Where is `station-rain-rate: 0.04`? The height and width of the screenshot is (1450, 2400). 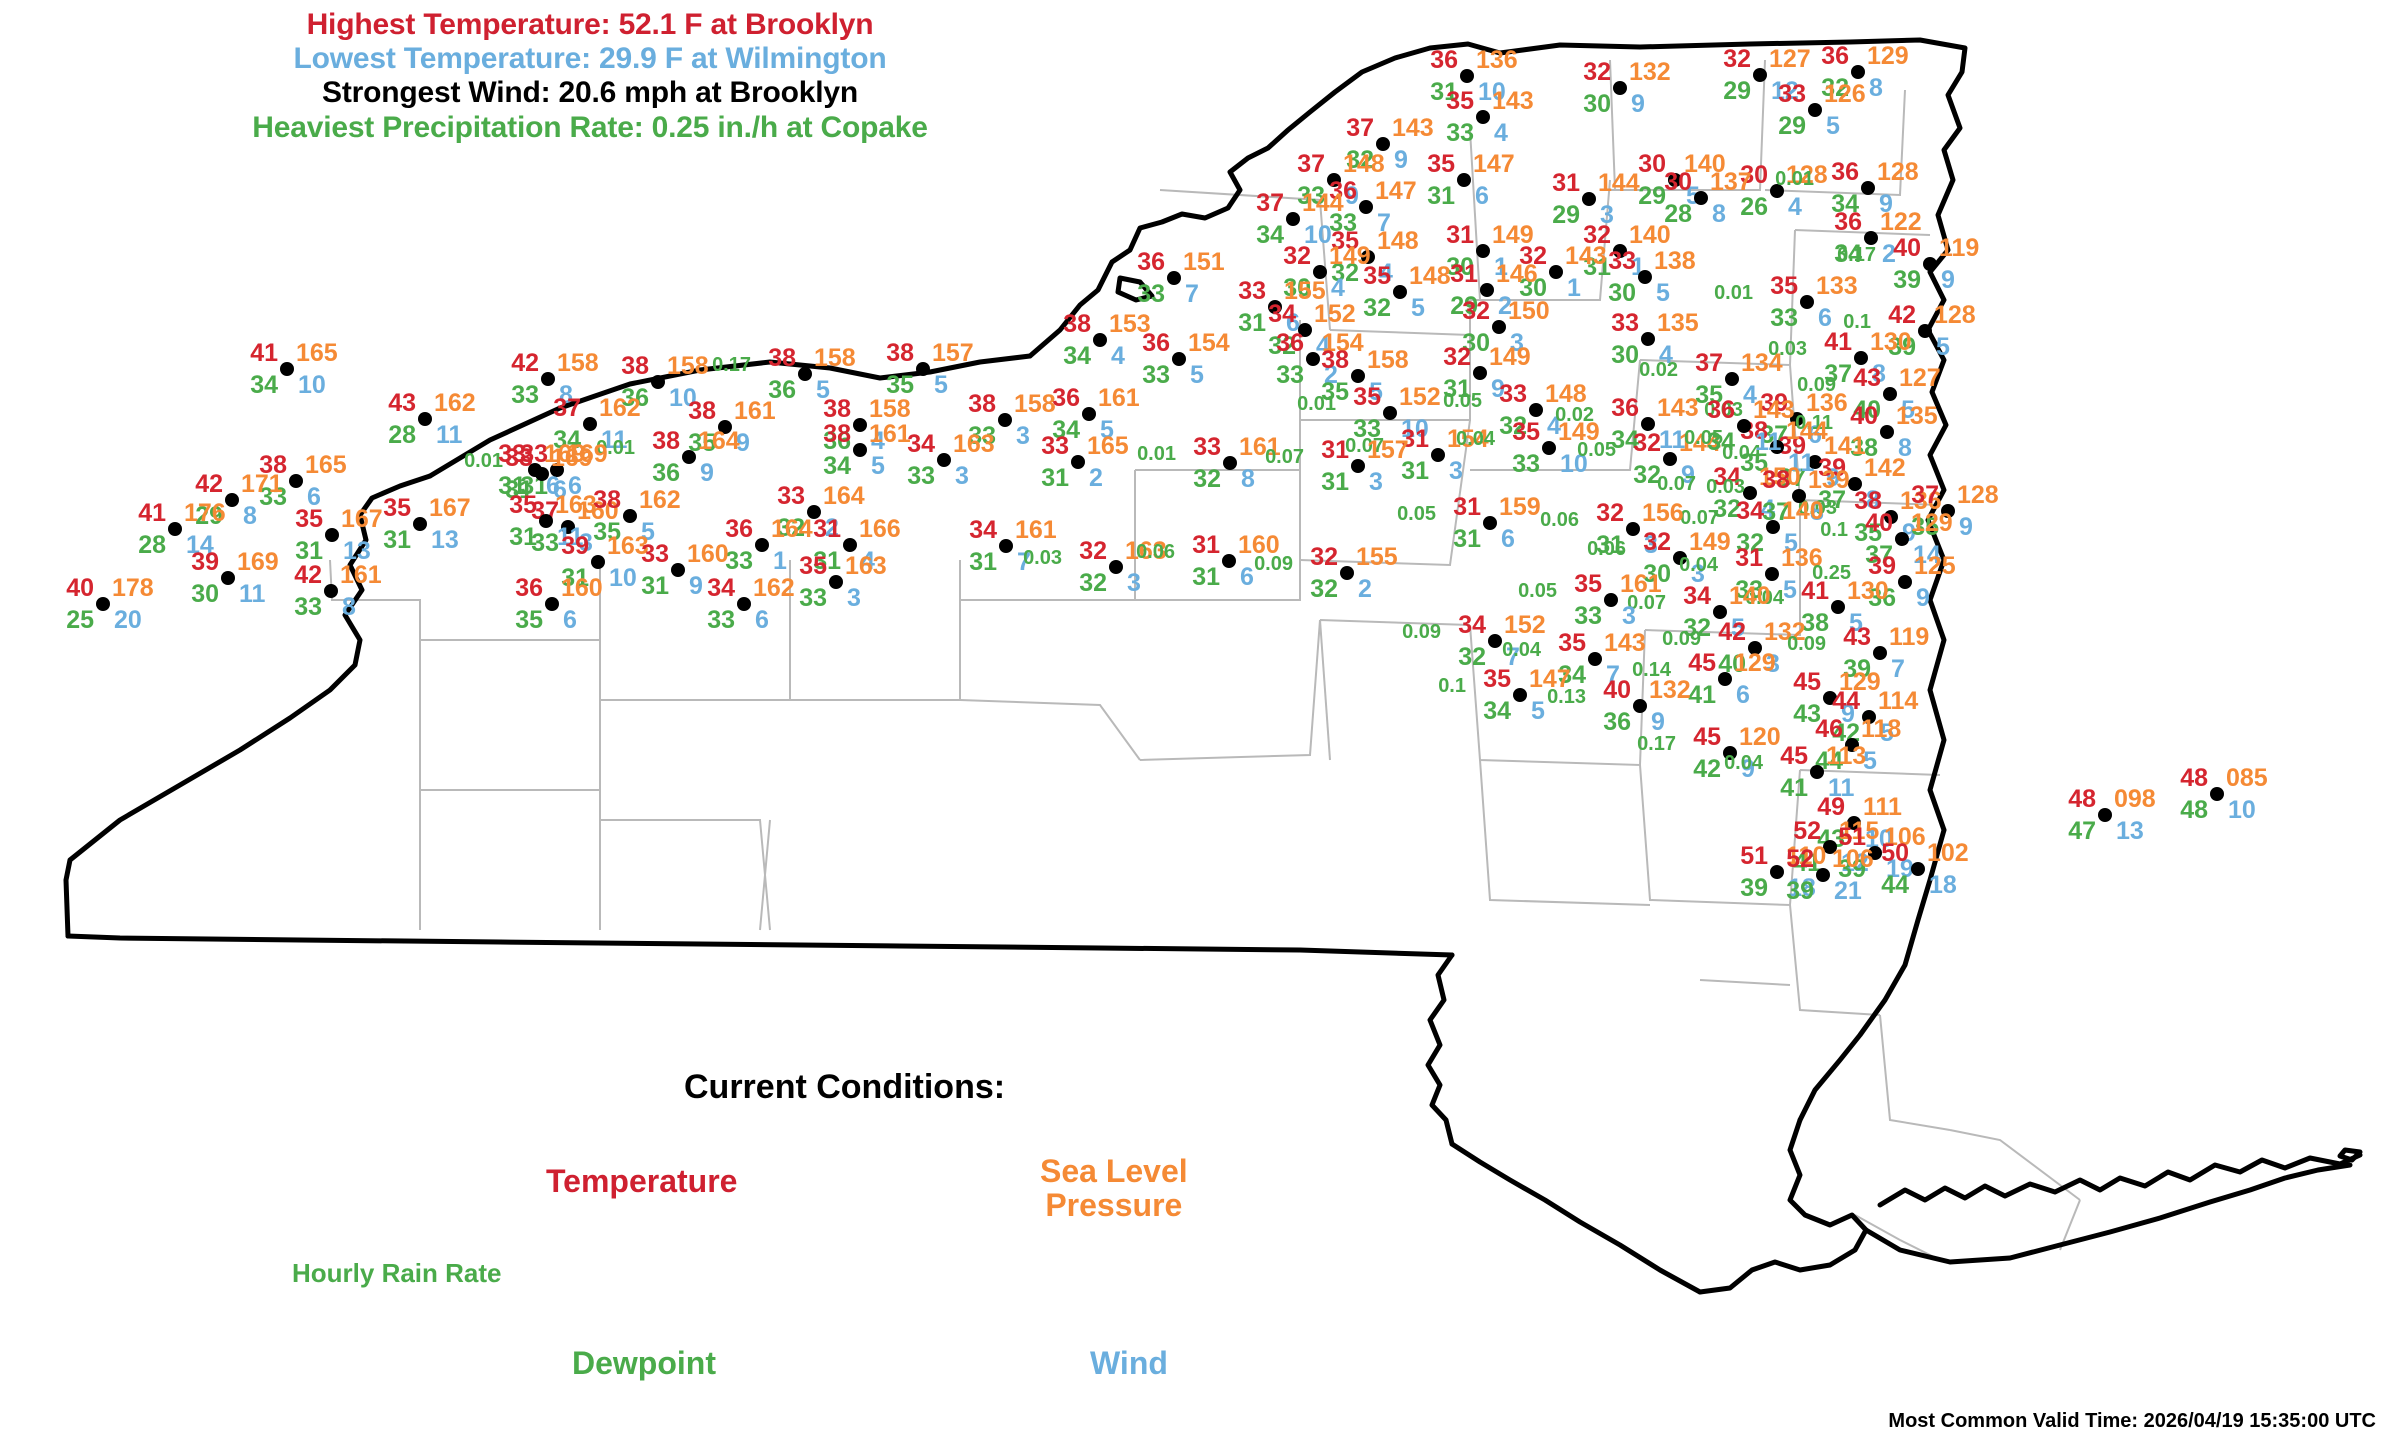 station-rain-rate: 0.04 is located at coordinates (1475, 439).